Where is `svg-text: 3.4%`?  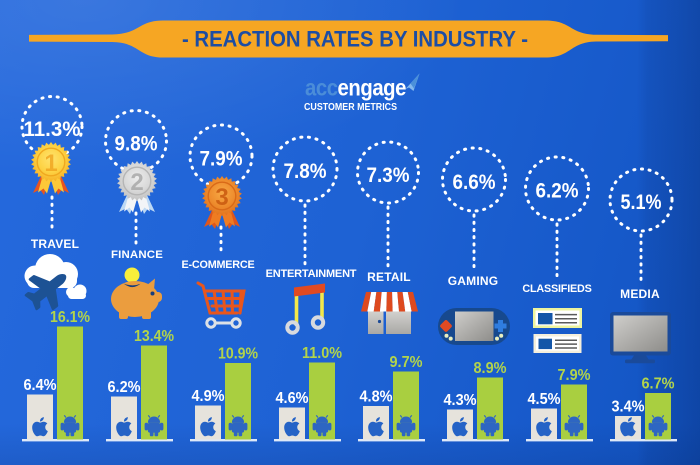
svg-text: 3.4% is located at coordinates (628, 407).